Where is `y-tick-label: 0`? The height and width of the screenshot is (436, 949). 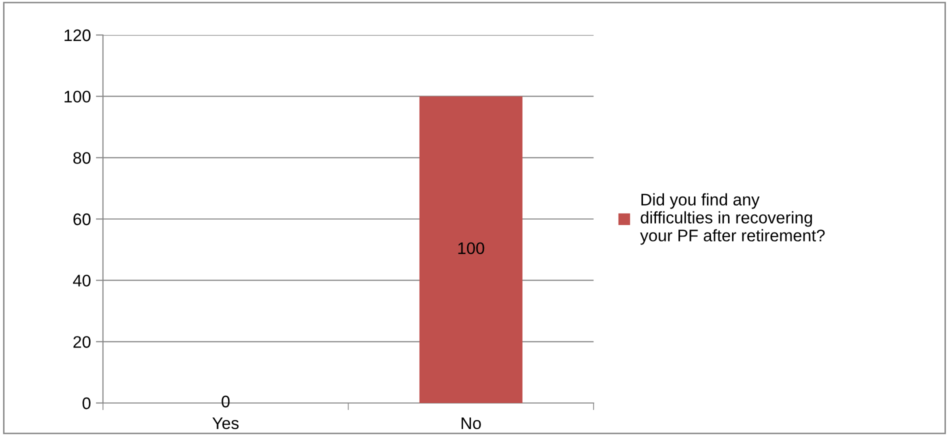
y-tick-label: 0 is located at coordinates (86, 403).